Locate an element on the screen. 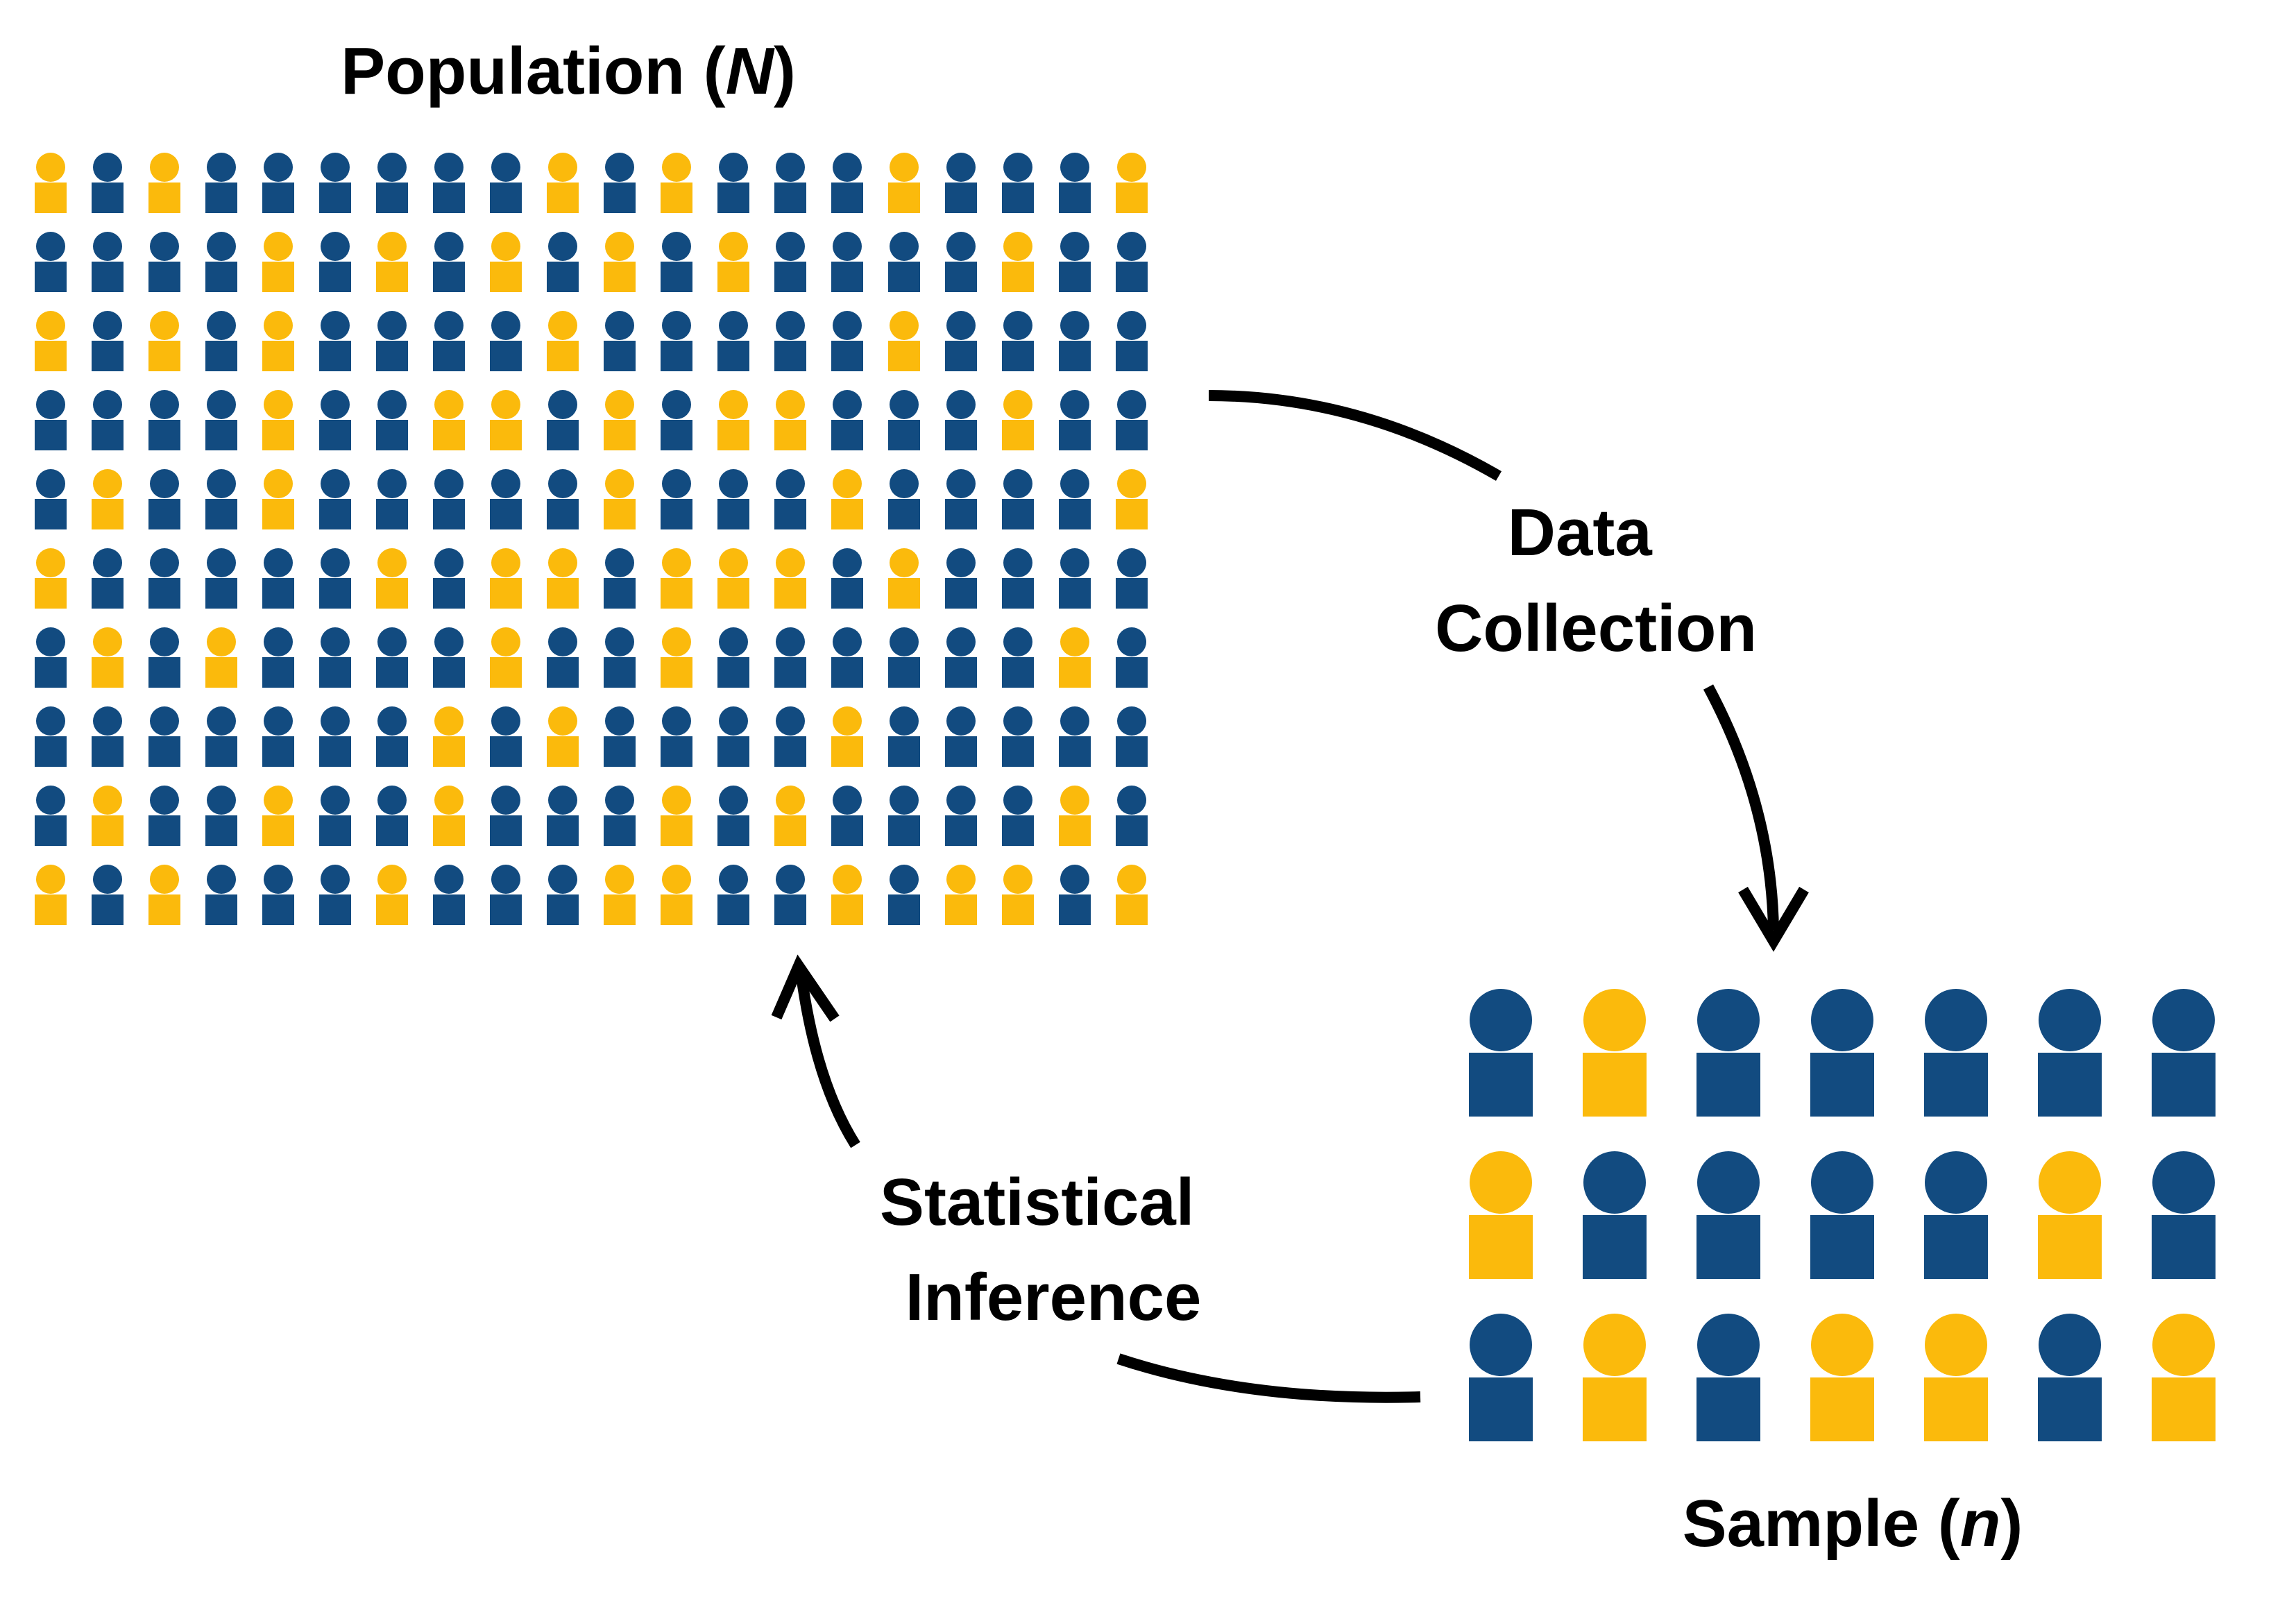 The image size is (2296, 1603). sample-person-head is located at coordinates (1501, 1020).